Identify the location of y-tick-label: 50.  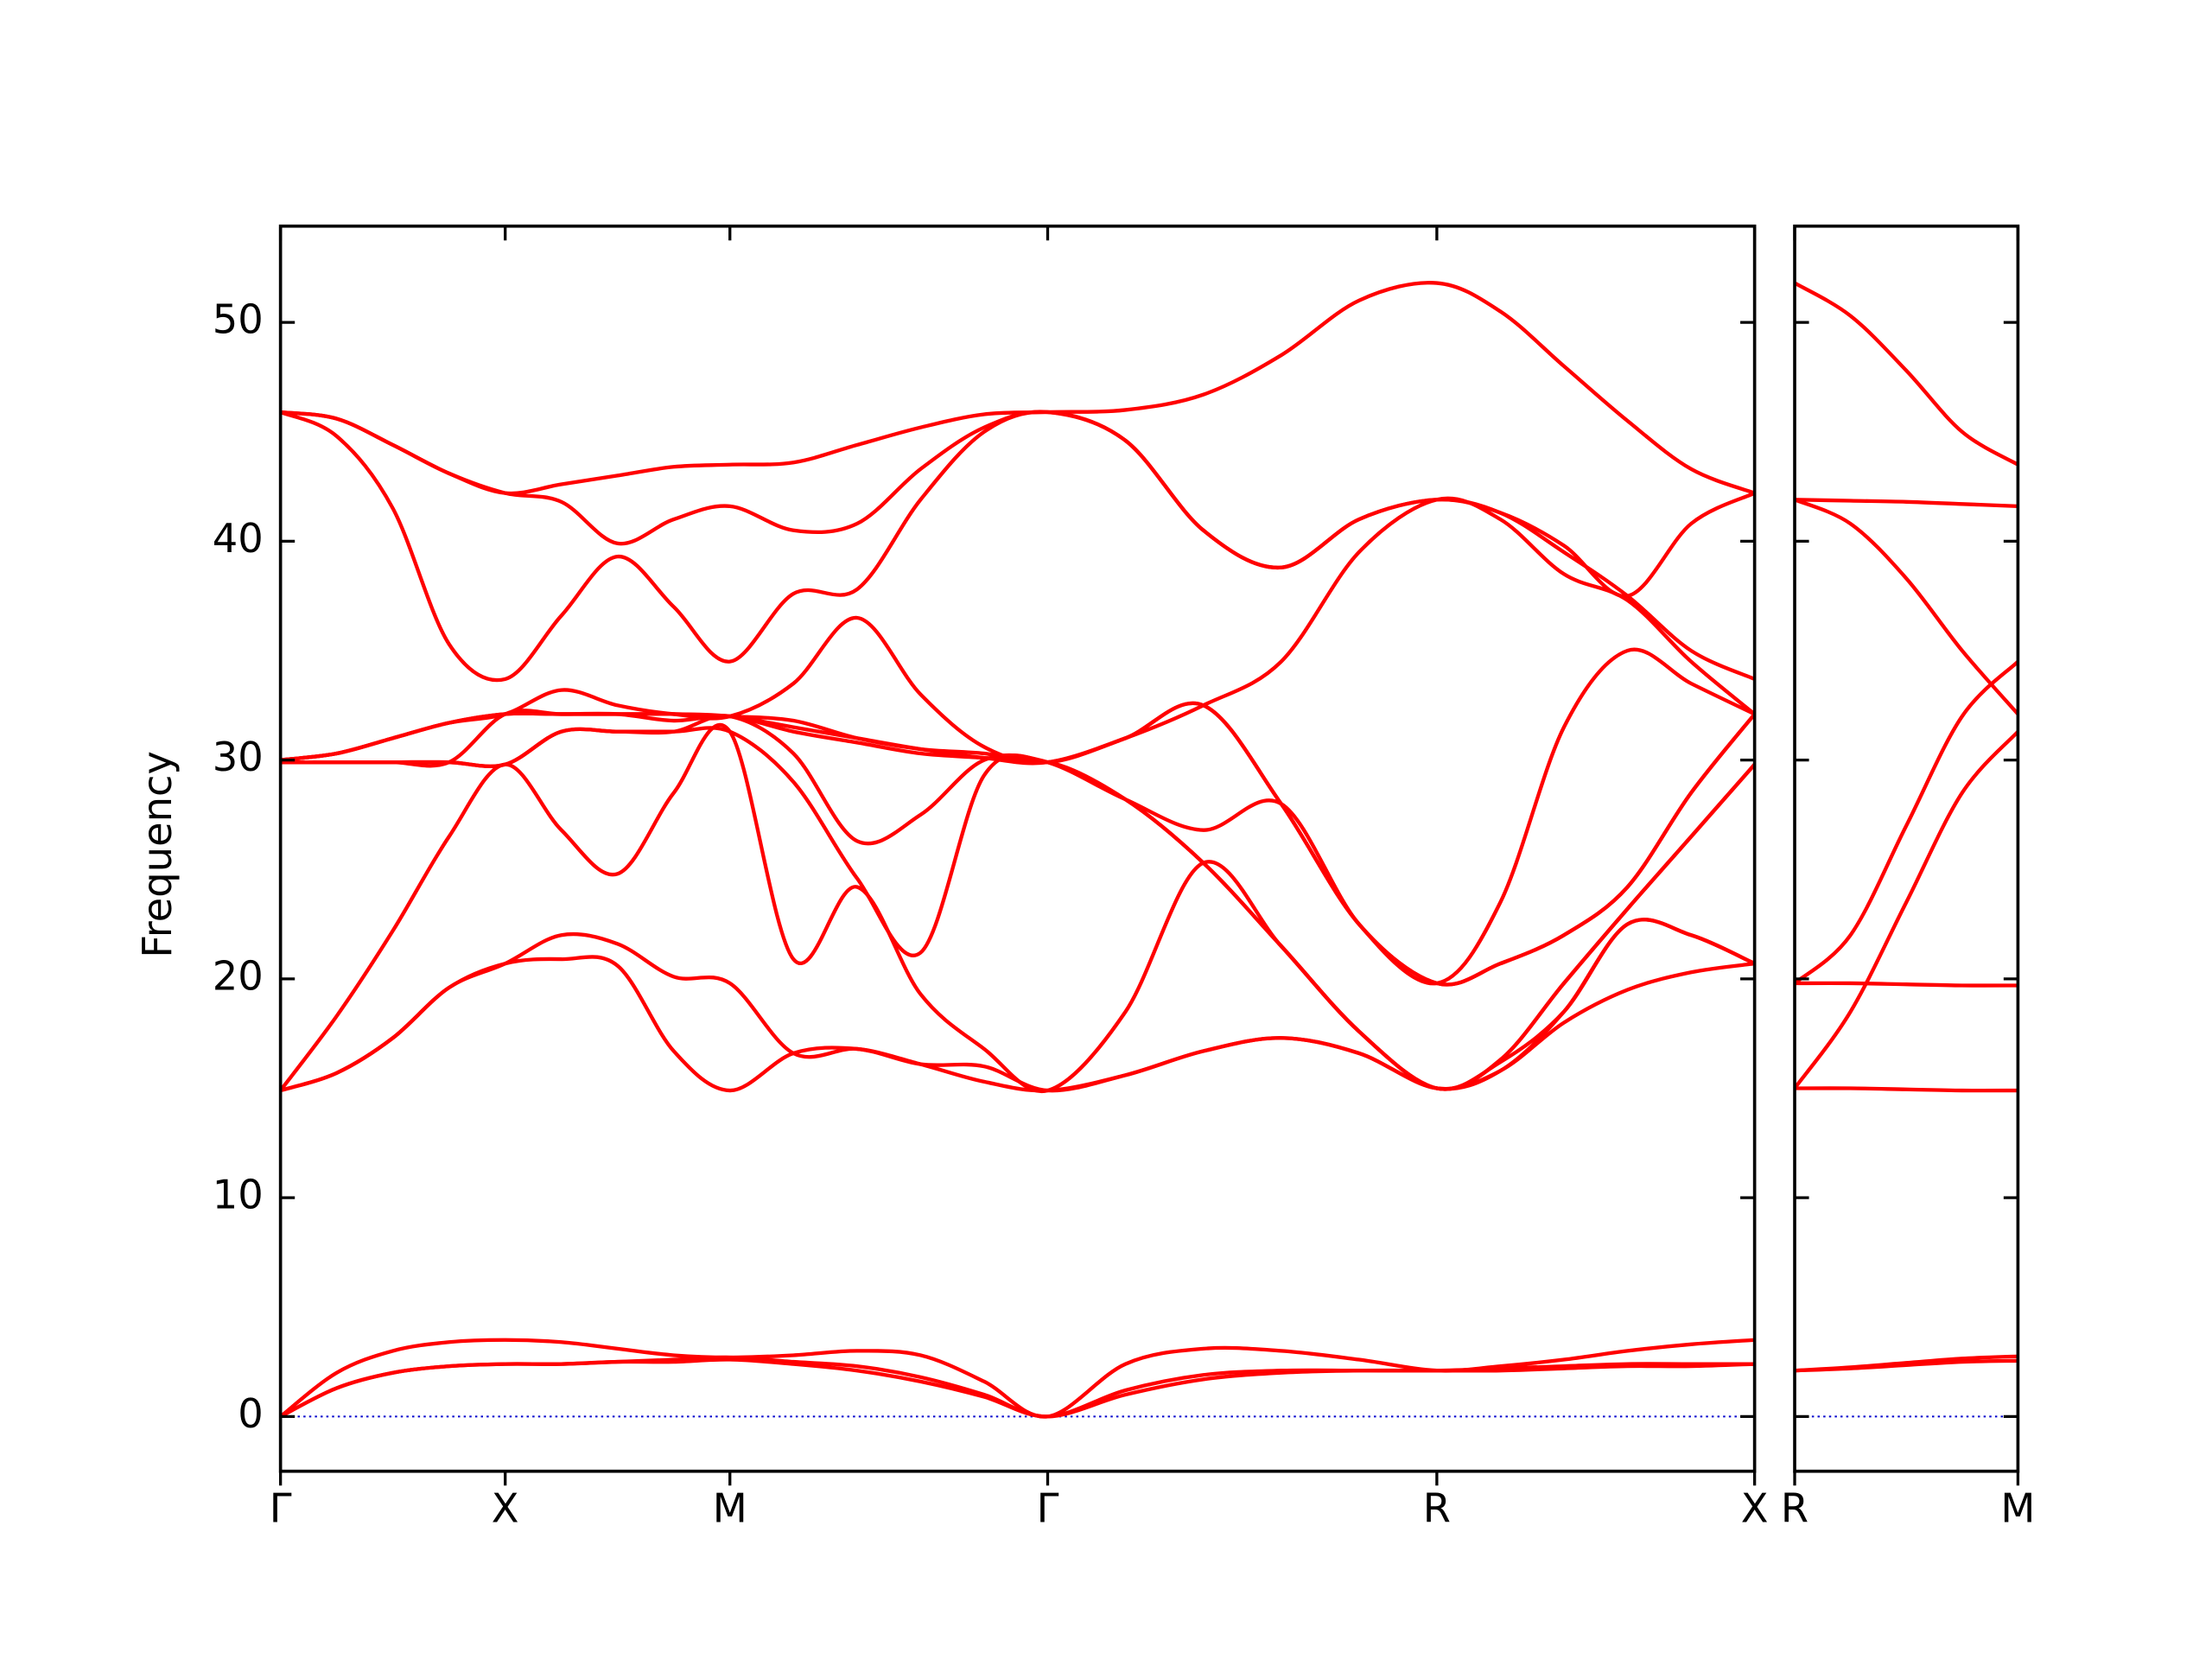
(238, 319).